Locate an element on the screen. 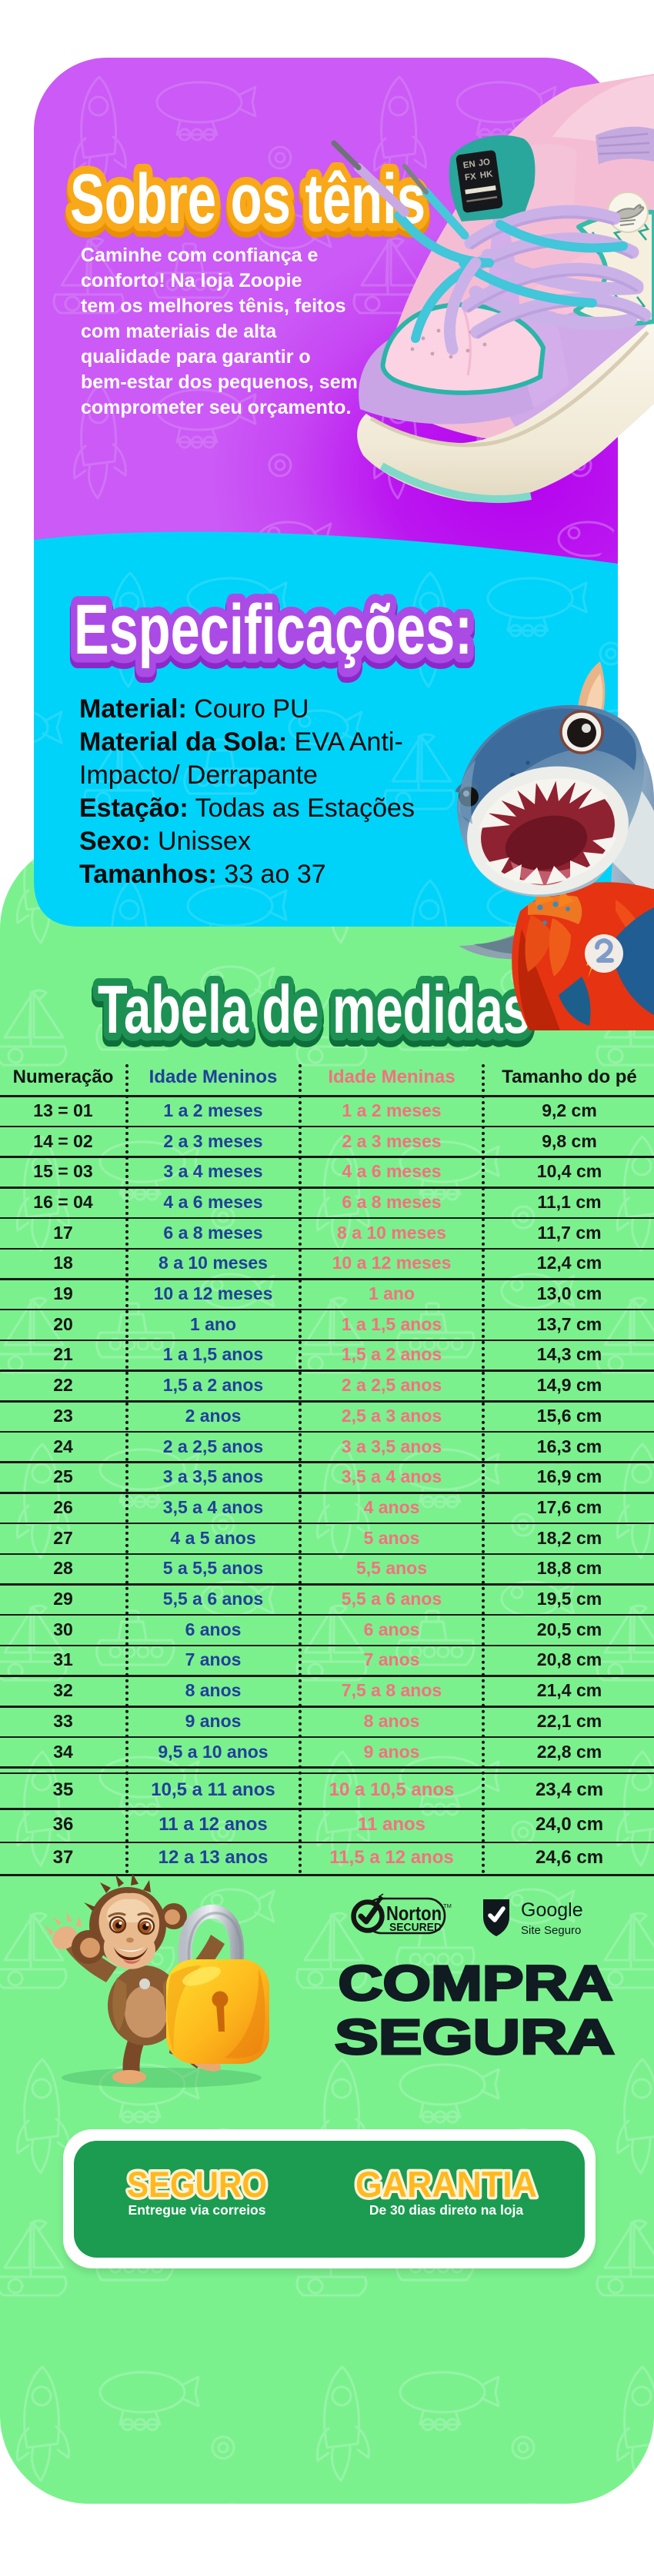 This screenshot has height=2576, width=654. svg-text: EN is located at coordinates (468, 166).